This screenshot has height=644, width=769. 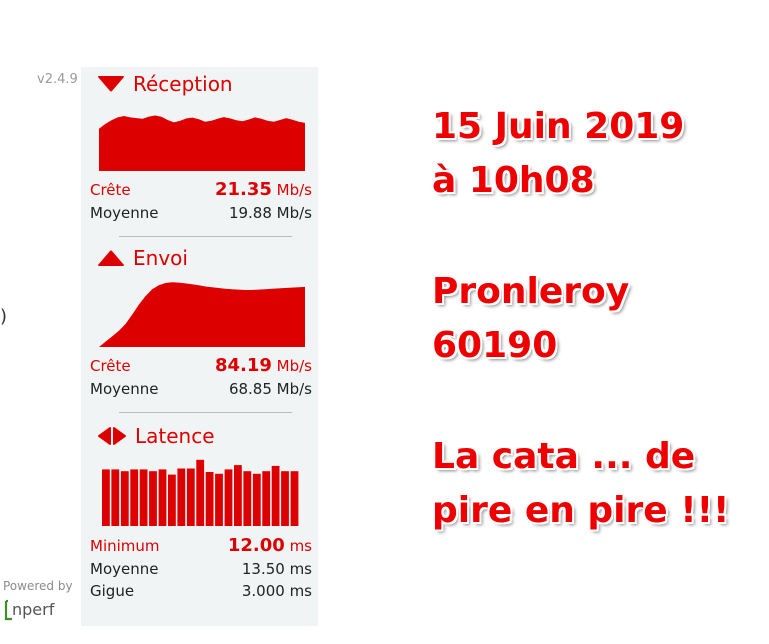 What do you see at coordinates (124, 213) in the screenshot?
I see `reception-avg-label: Moyenne` at bounding box center [124, 213].